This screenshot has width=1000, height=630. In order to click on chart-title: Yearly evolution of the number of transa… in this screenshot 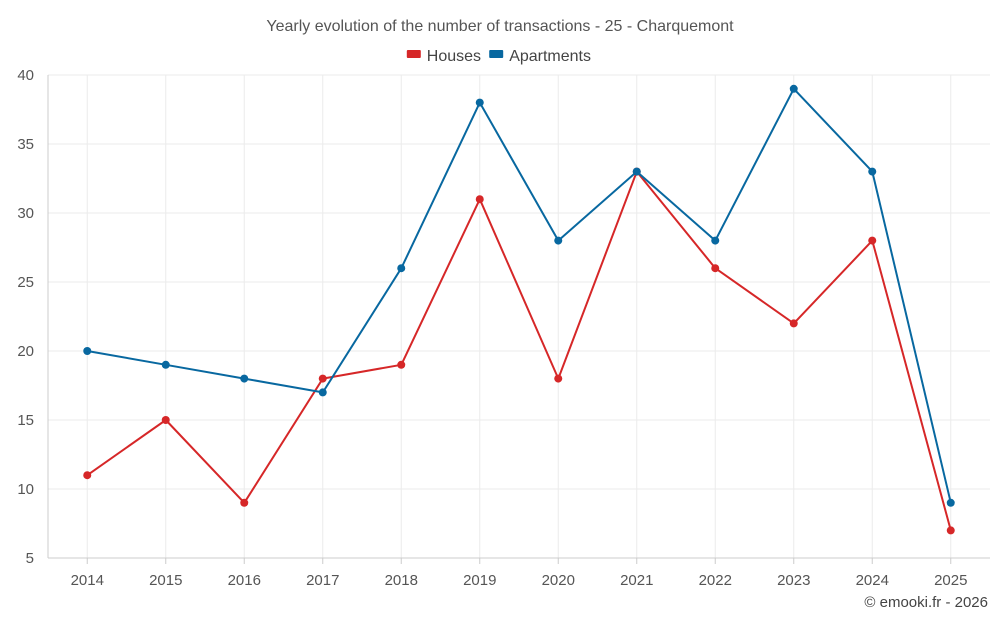, I will do `click(500, 26)`.